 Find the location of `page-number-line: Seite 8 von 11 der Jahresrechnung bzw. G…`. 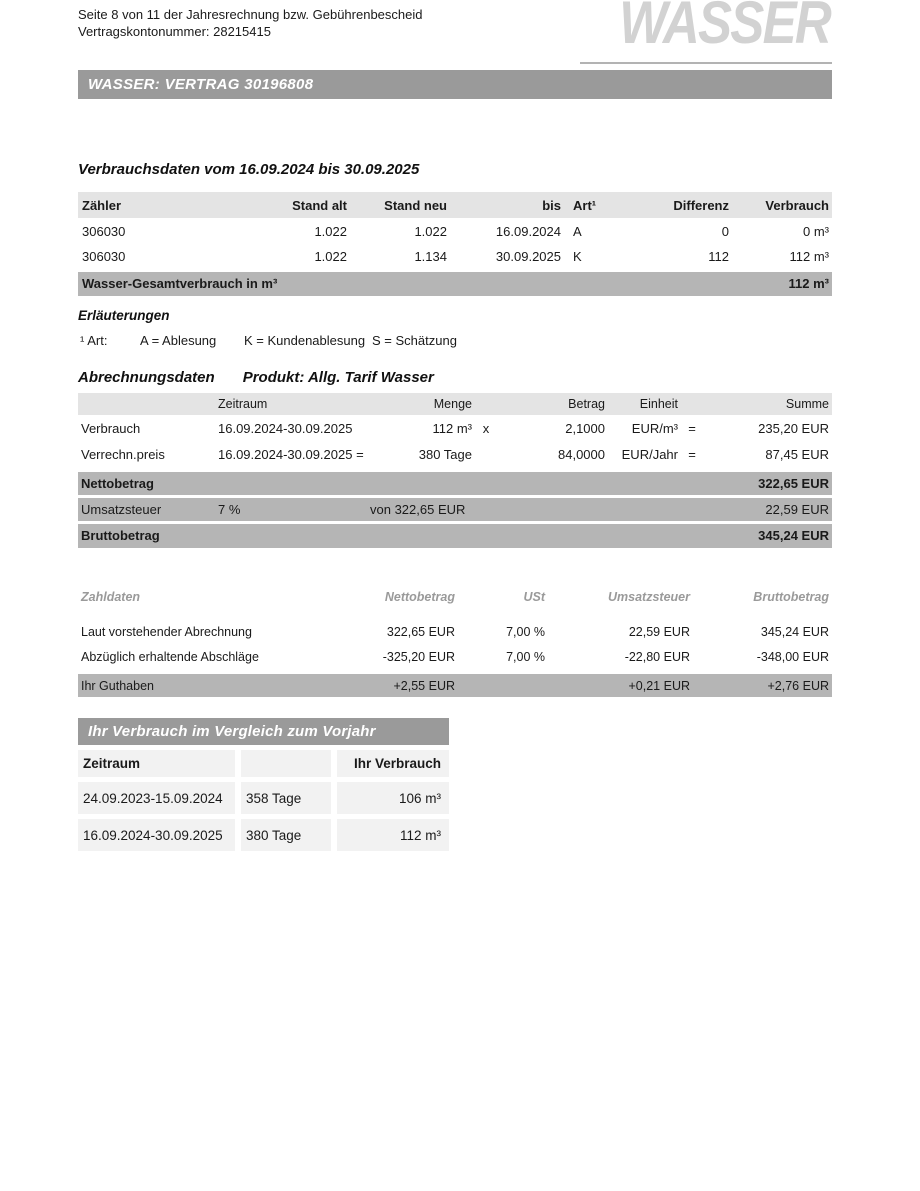

page-number-line: Seite 8 von 11 der Jahresrechnung bzw. G… is located at coordinates (250, 14).